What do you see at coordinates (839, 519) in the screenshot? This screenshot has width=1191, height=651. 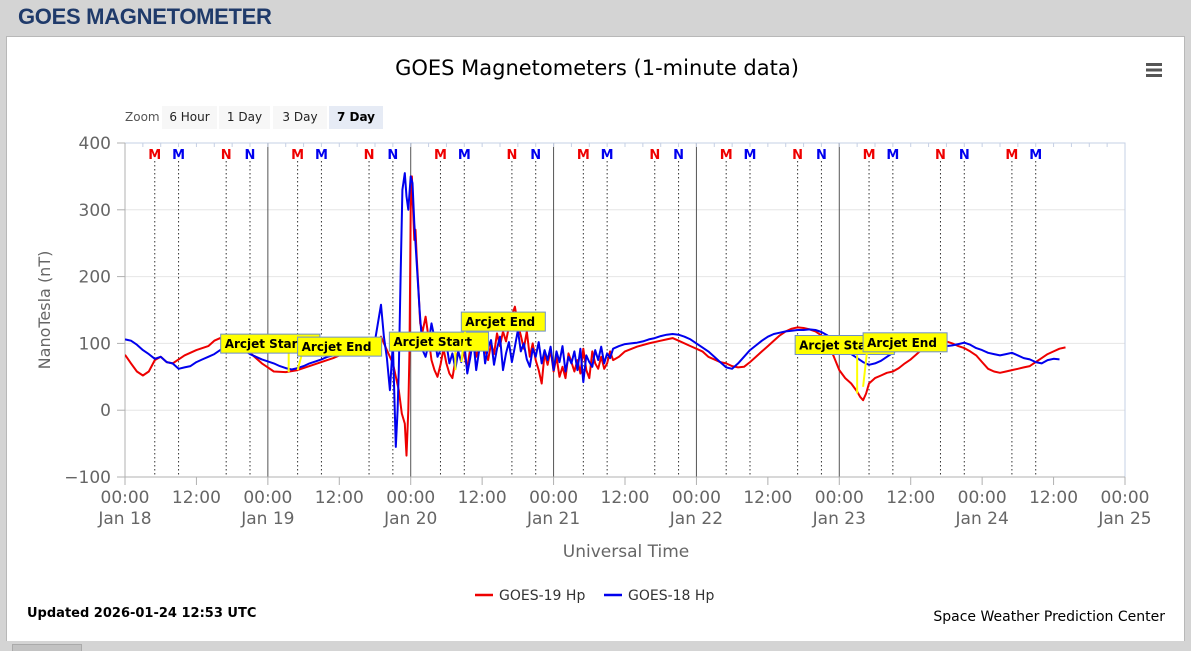 I see `x-tick-label-date: Jan 23` at bounding box center [839, 519].